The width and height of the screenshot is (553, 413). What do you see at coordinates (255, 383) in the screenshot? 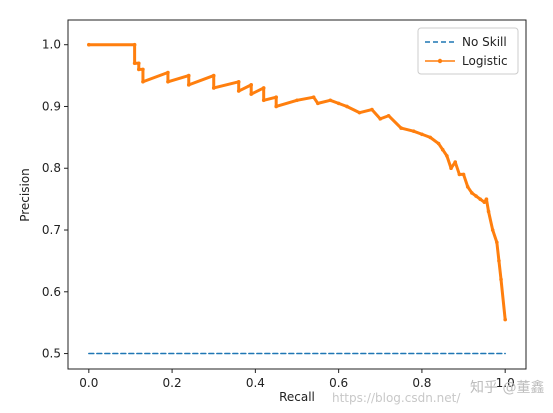
I see `x-tick-label: 0.4` at bounding box center [255, 383].